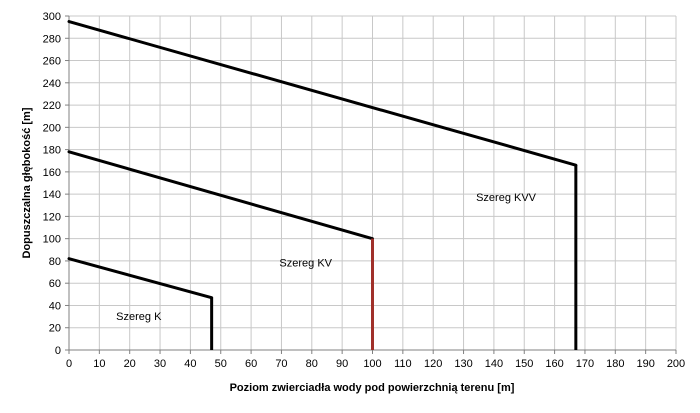 The width and height of the screenshot is (700, 413). I want to click on y-tick-label: 60, so click(55, 284).